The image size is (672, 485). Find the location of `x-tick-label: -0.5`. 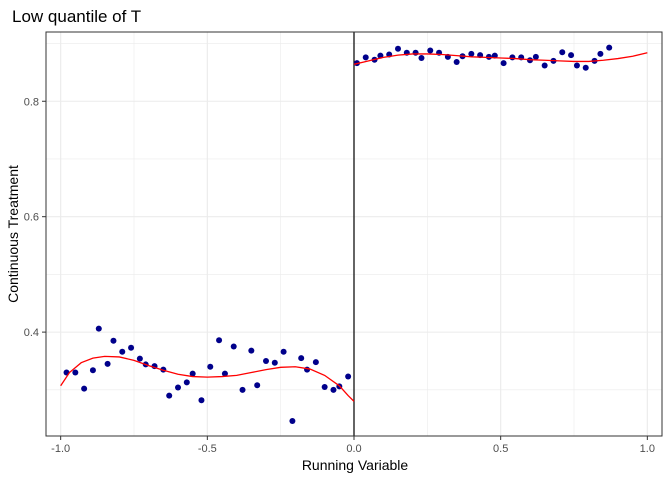

x-tick-label: -0.5 is located at coordinates (207, 449).